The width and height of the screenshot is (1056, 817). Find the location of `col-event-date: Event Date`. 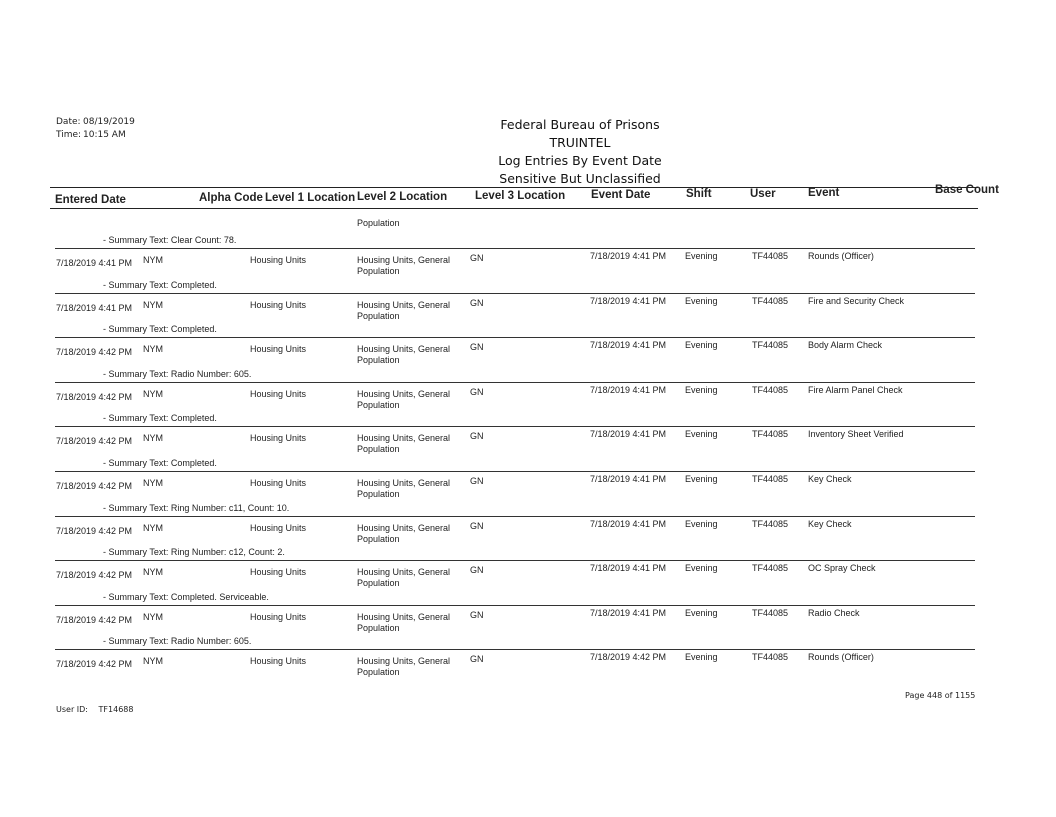

col-event-date: Event Date is located at coordinates (621, 195).